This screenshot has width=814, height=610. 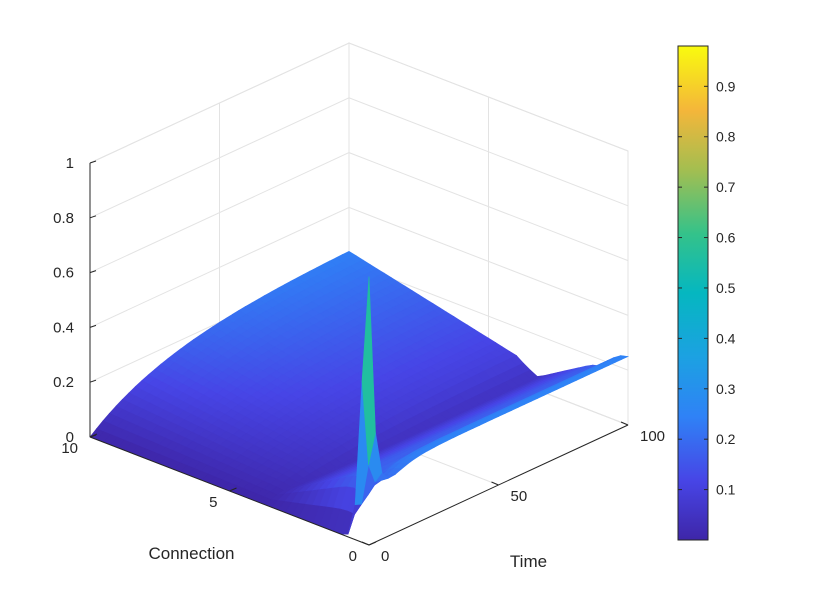 What do you see at coordinates (519, 496) in the screenshot?
I see `time-tick-label: 50` at bounding box center [519, 496].